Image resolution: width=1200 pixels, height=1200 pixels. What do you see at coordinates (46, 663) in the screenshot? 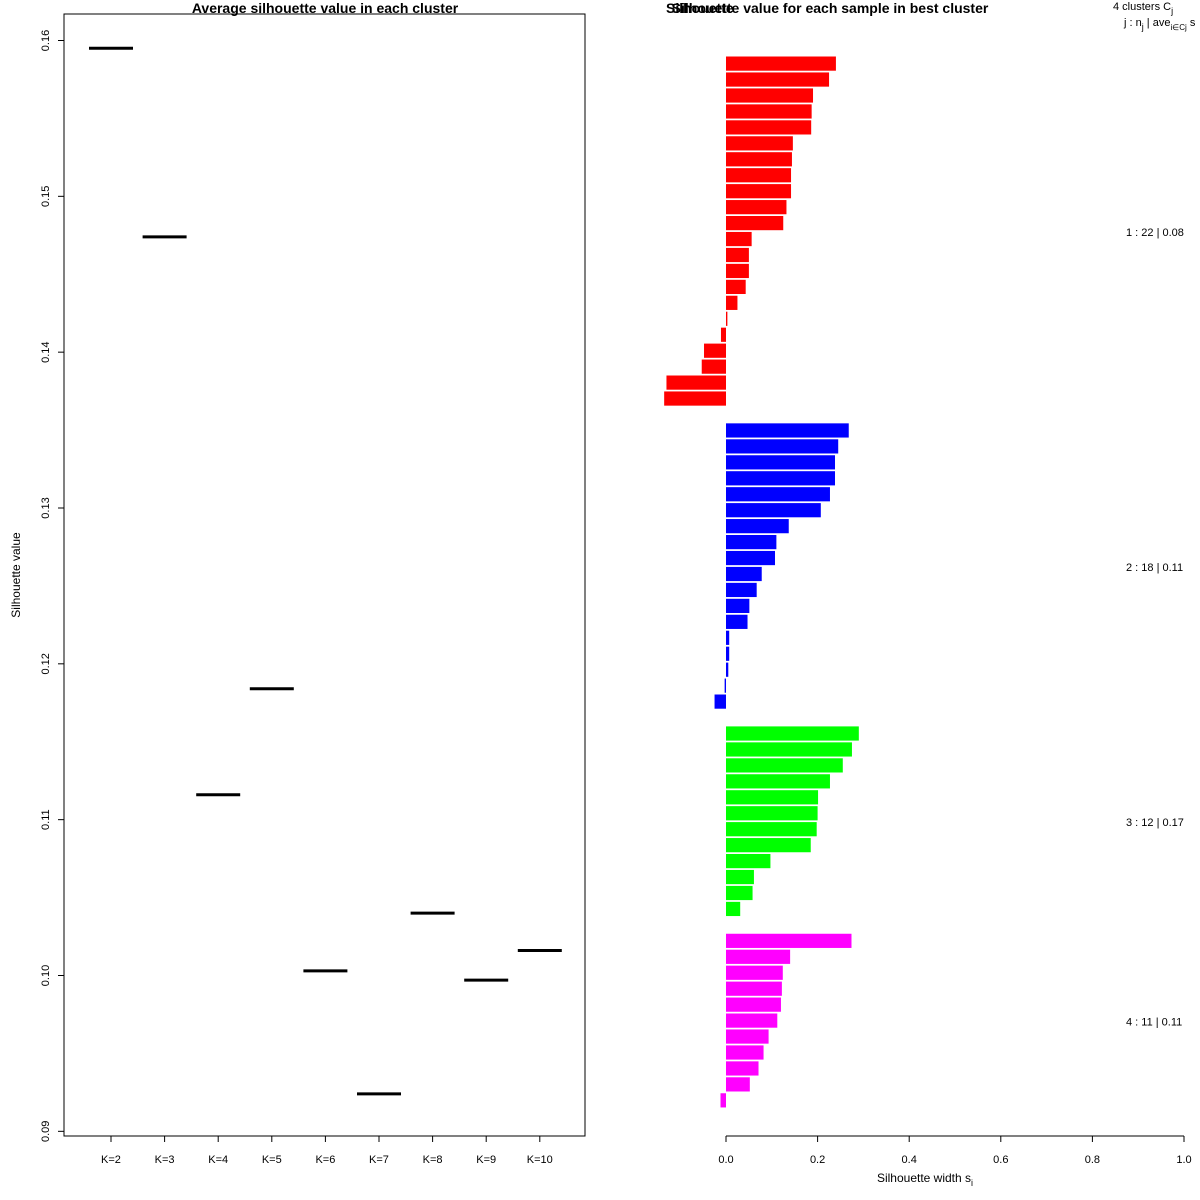
I see `left-y-tick-label: 0.12` at bounding box center [46, 663].